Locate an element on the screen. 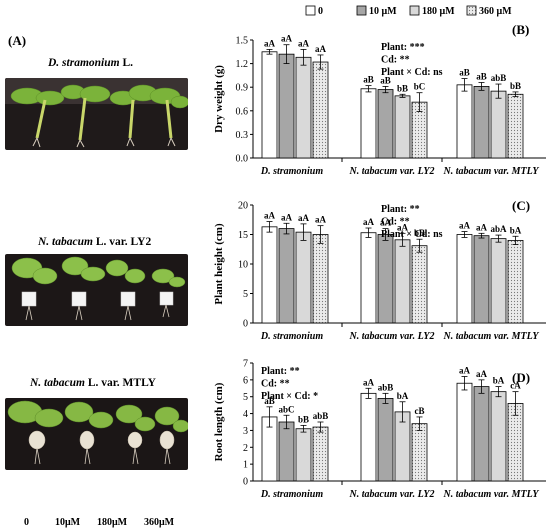 The width and height of the screenshot is (550, 531). panel-label: (D) is located at coordinates (521, 377).